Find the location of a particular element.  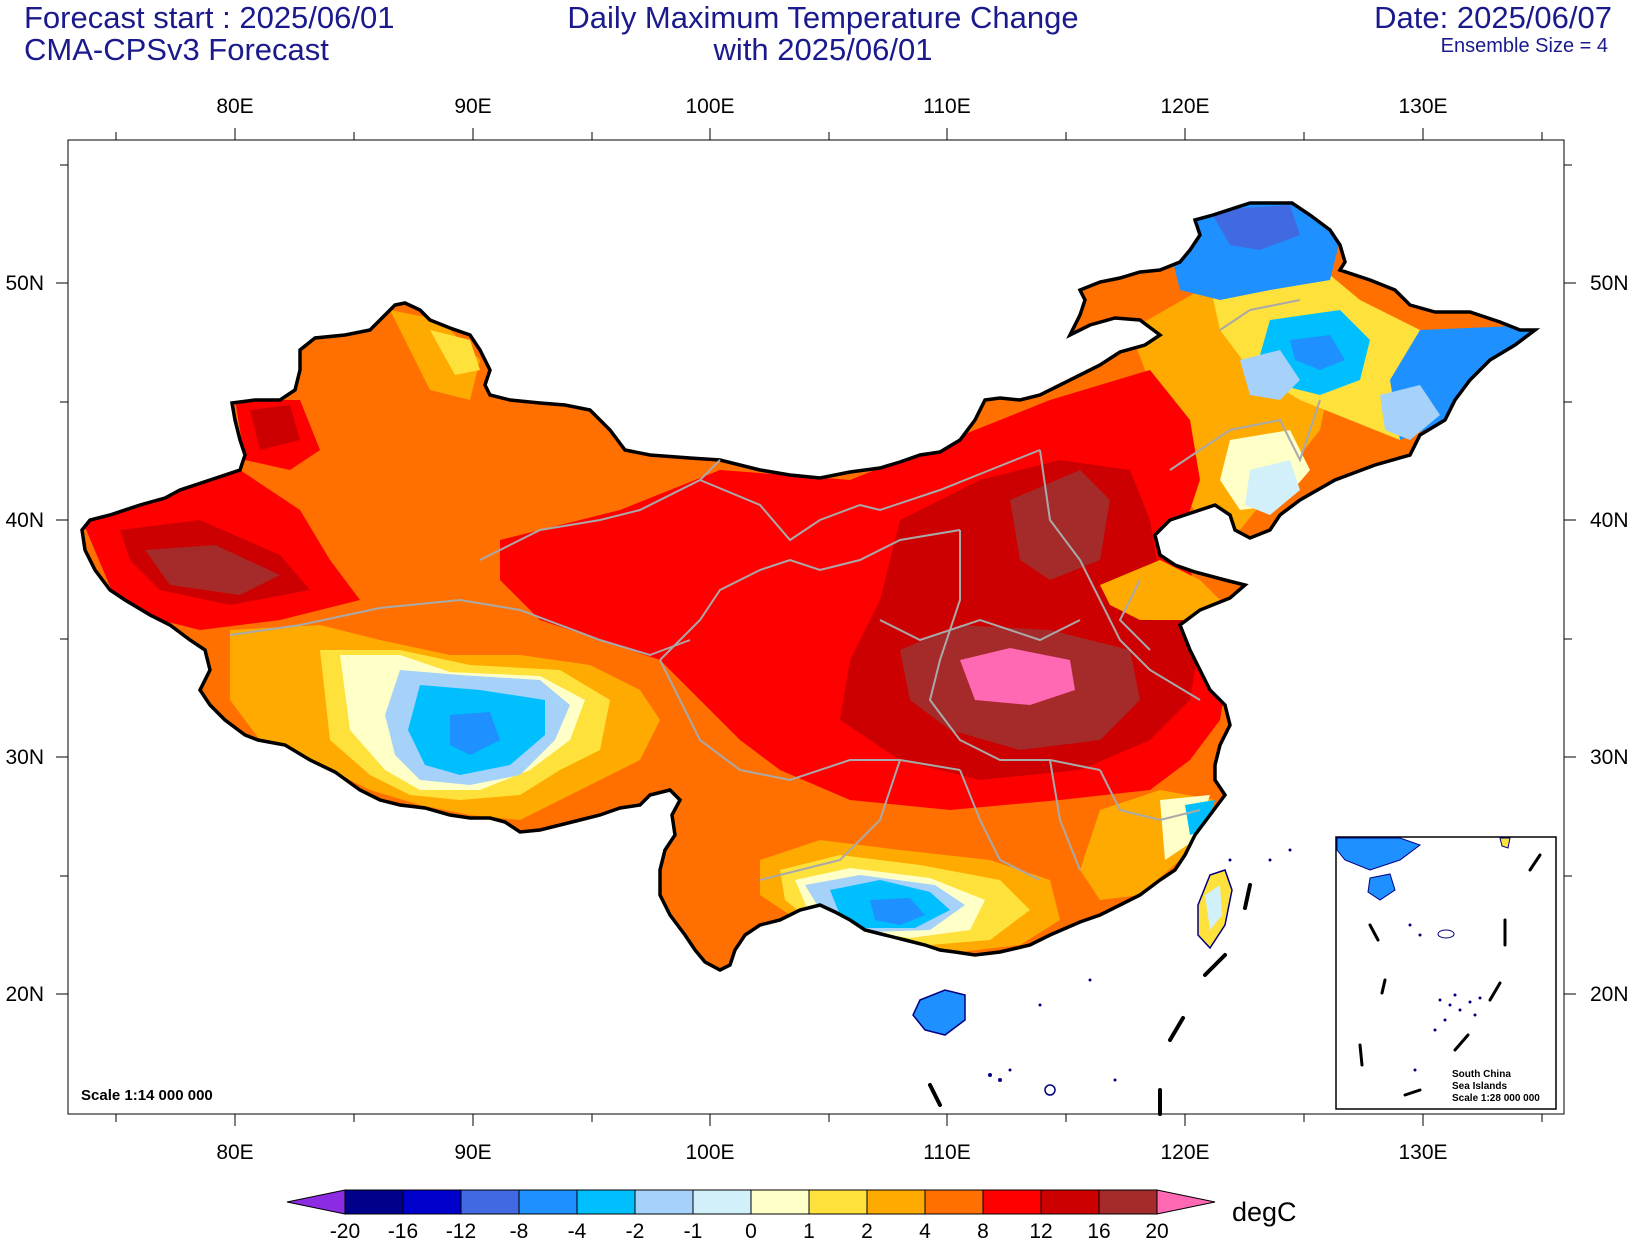

map-subtitle: with 2025/06/01 is located at coordinates (823, 49).